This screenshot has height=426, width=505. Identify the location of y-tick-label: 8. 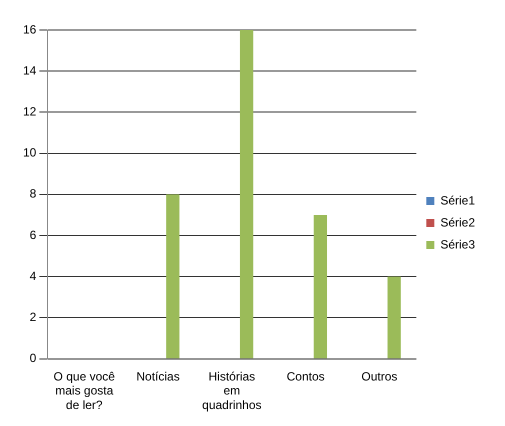
(33, 193).